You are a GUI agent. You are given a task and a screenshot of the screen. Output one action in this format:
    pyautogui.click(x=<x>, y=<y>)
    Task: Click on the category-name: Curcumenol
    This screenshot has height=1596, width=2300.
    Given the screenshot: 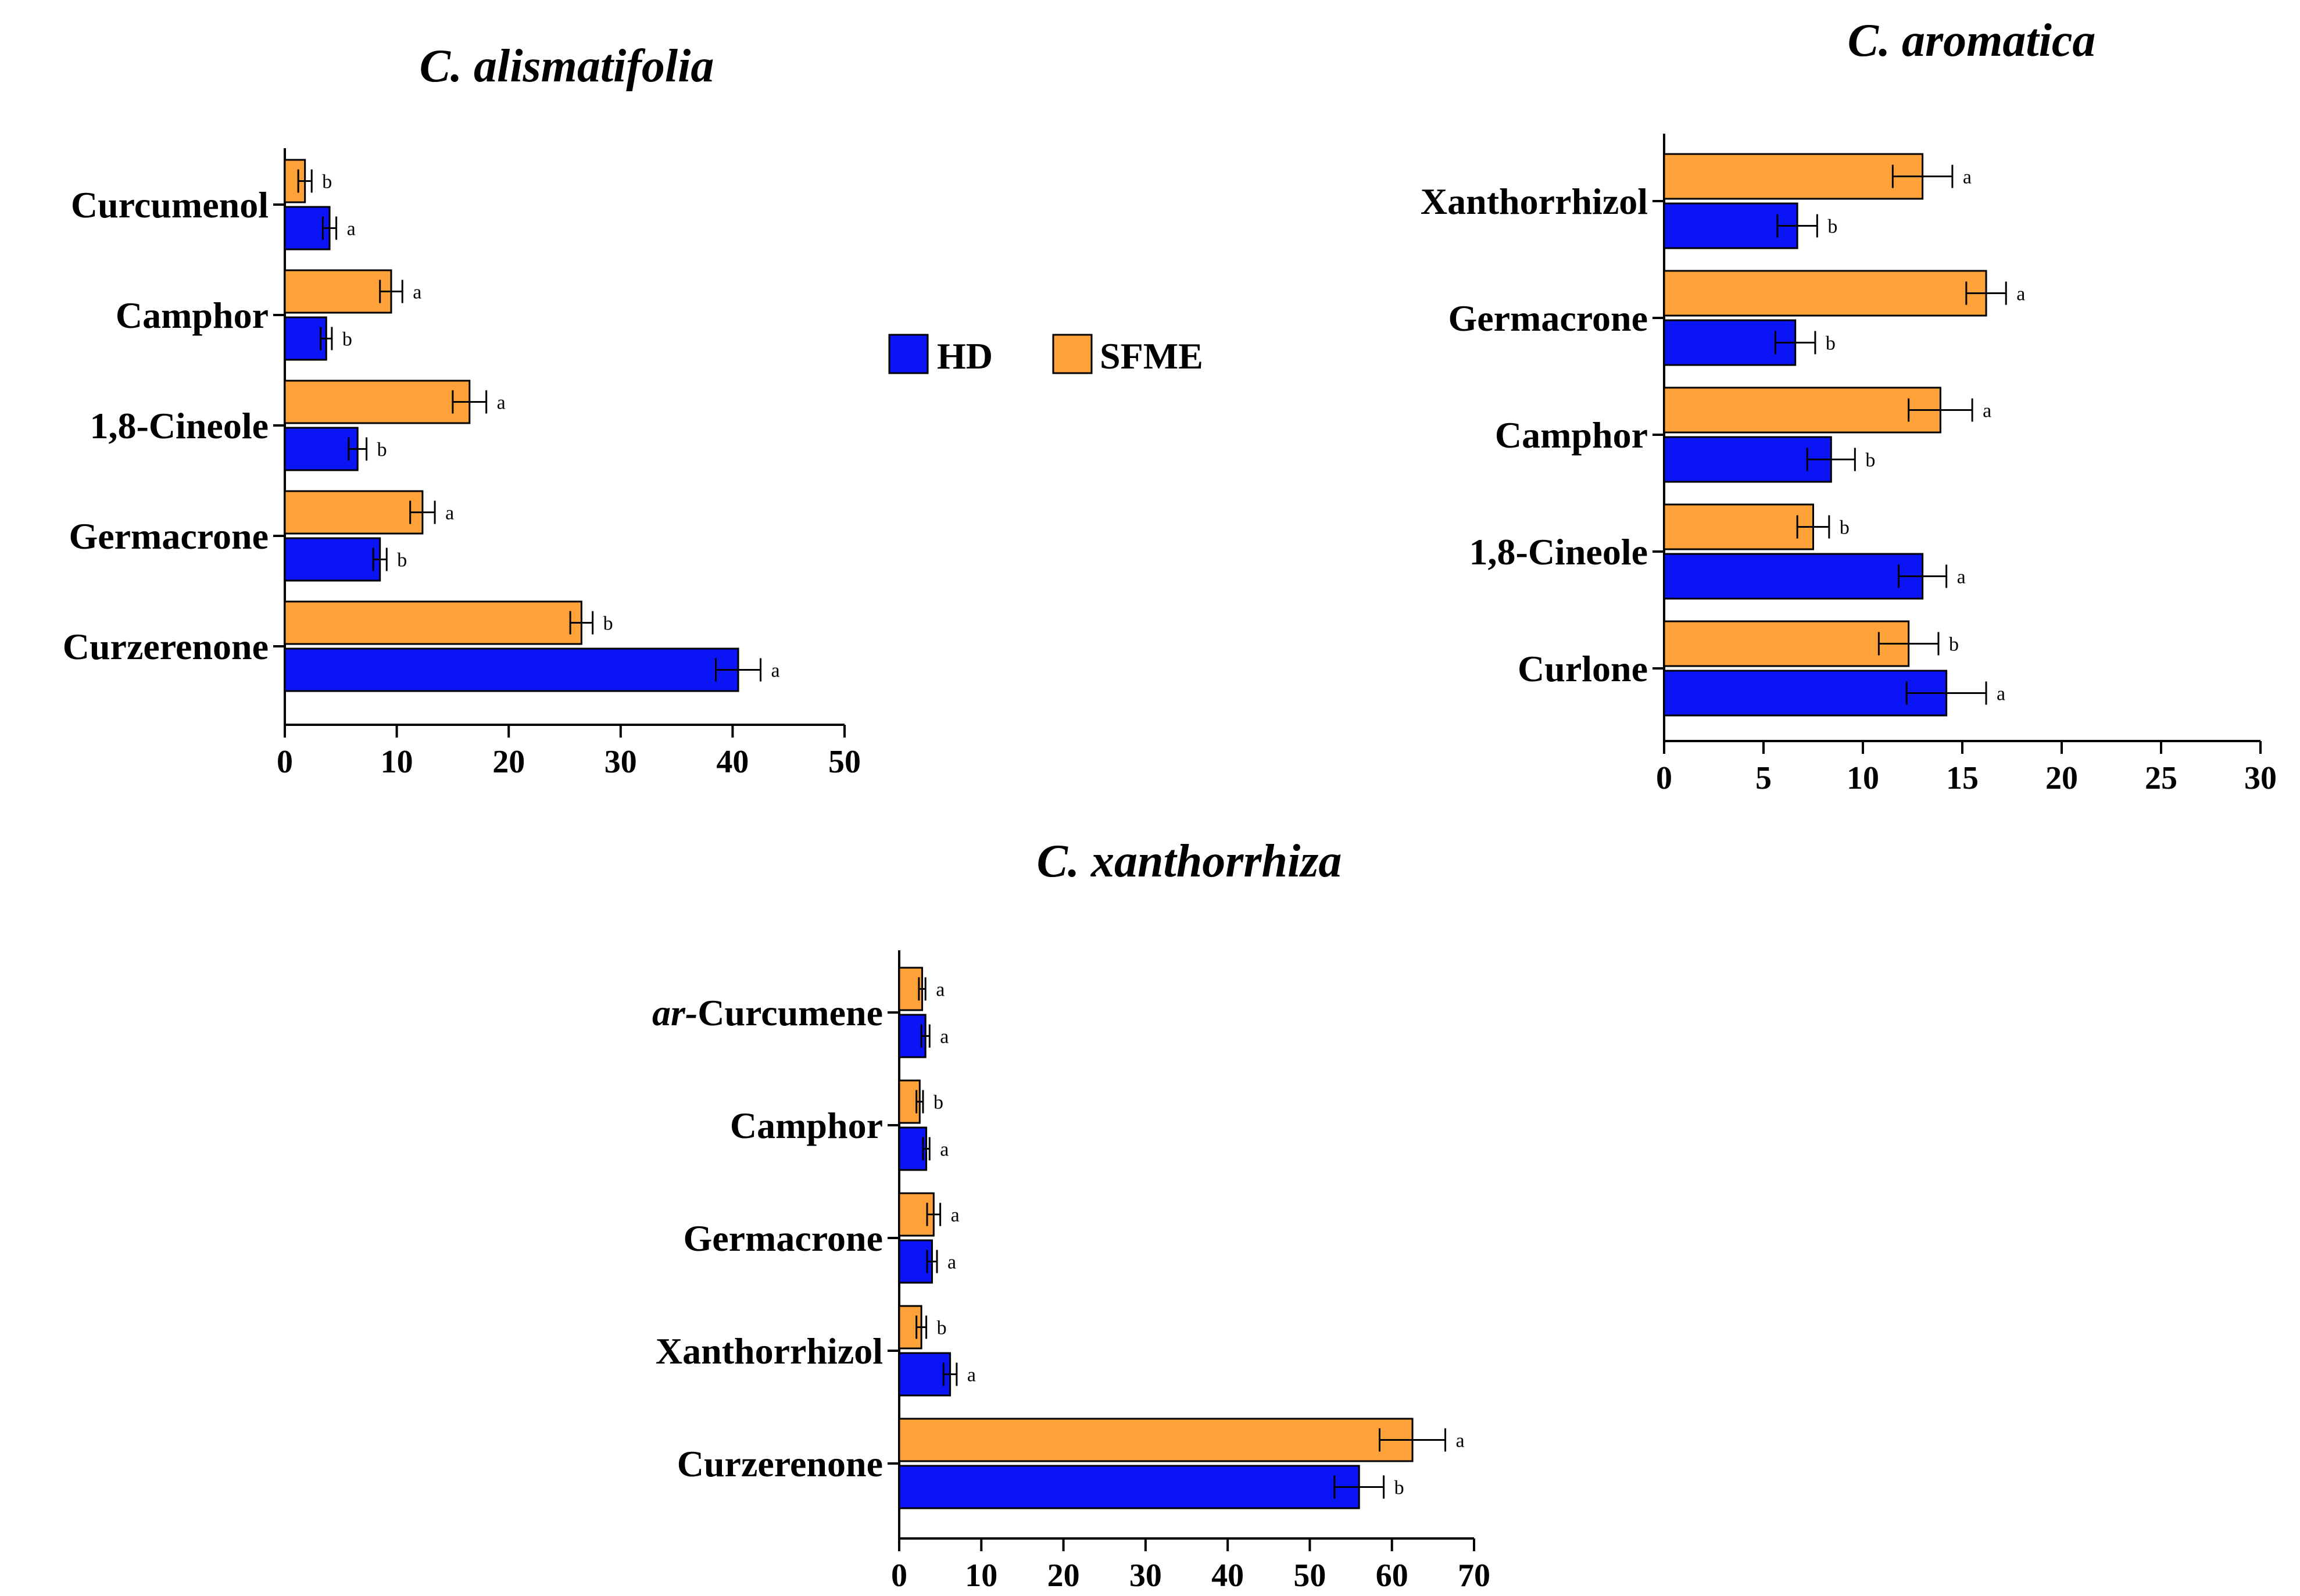 What is the action you would take?
    pyautogui.click(x=170, y=205)
    